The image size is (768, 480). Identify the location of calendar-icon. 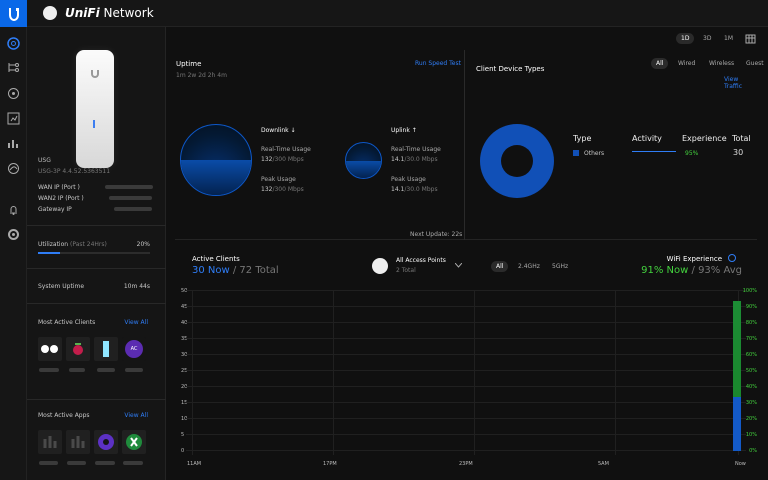
(750, 38).